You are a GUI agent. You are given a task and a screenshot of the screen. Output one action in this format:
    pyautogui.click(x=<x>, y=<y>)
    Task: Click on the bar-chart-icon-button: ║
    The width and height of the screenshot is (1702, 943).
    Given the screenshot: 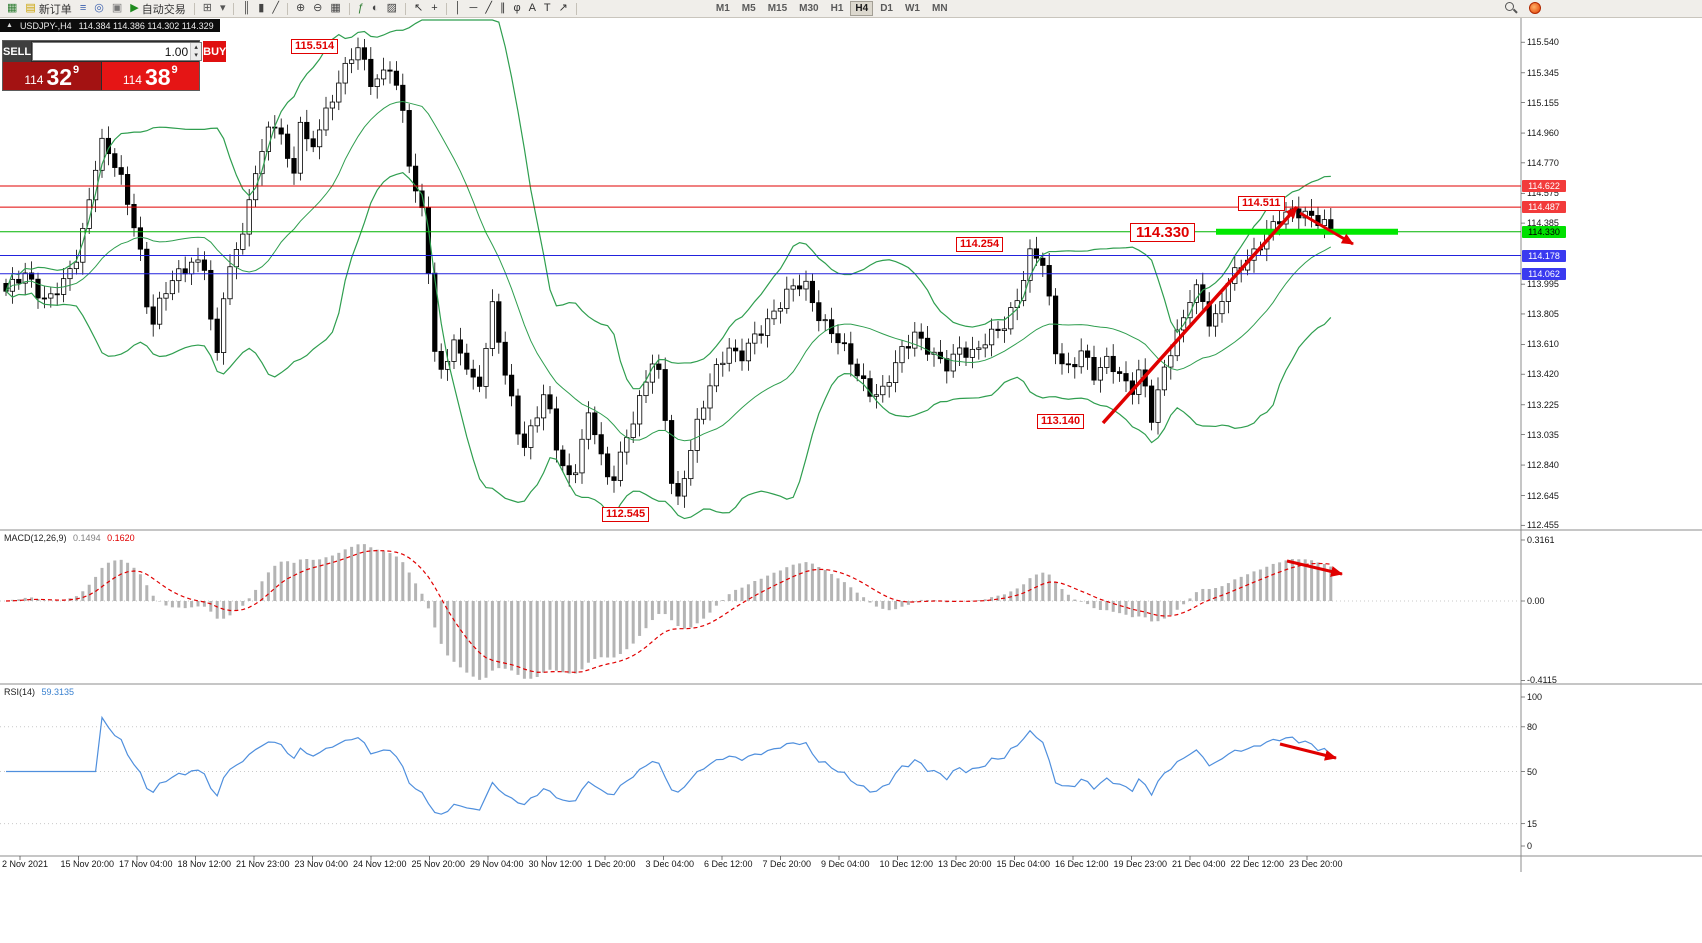 What is the action you would take?
    pyautogui.click(x=246, y=9)
    